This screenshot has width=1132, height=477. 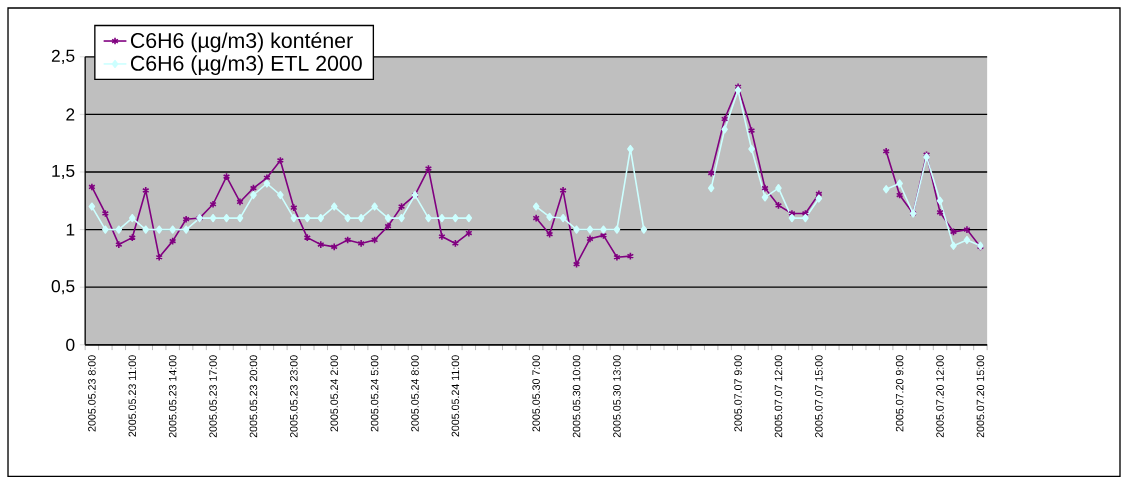 What do you see at coordinates (70, 229) in the screenshot?
I see `y-tick-label: 1` at bounding box center [70, 229].